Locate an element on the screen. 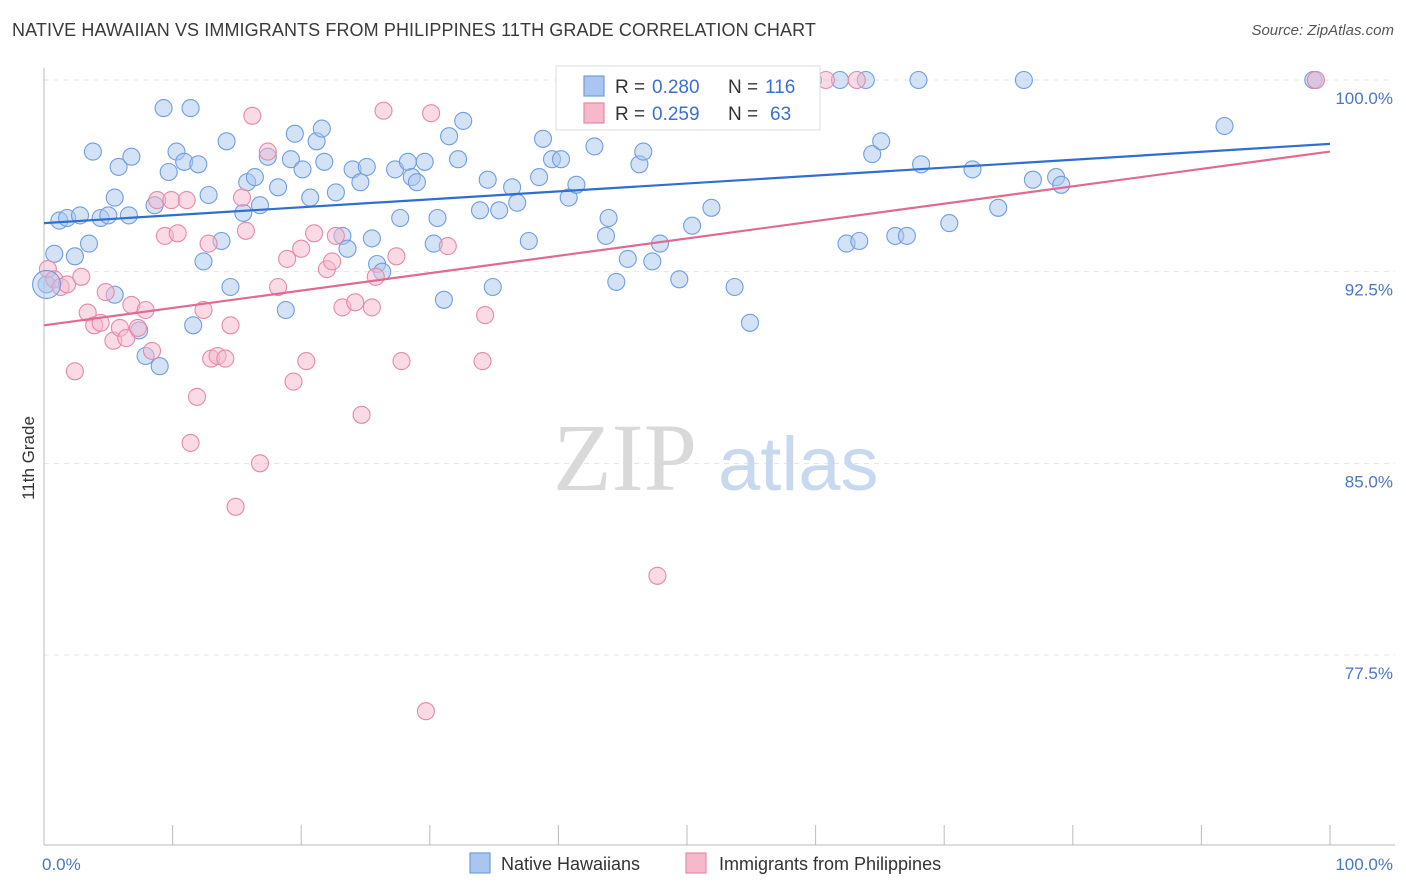 This screenshot has width=1406, height=892. watermark-atlas: atlas is located at coordinates (798, 464).